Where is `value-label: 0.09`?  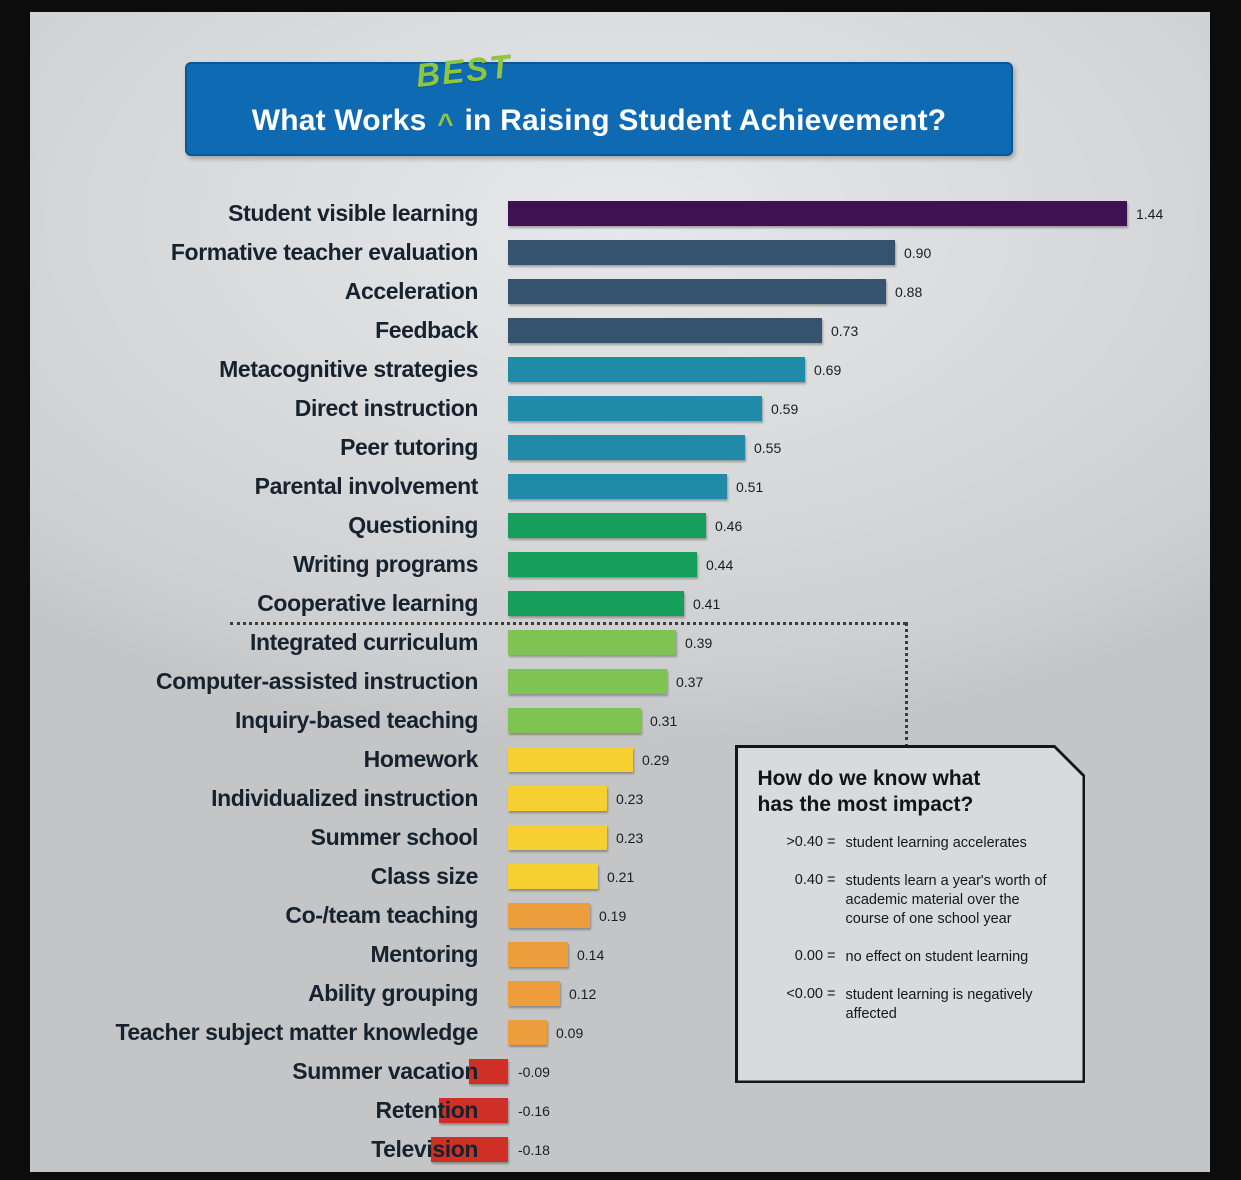 value-label: 0.09 is located at coordinates (570, 1032).